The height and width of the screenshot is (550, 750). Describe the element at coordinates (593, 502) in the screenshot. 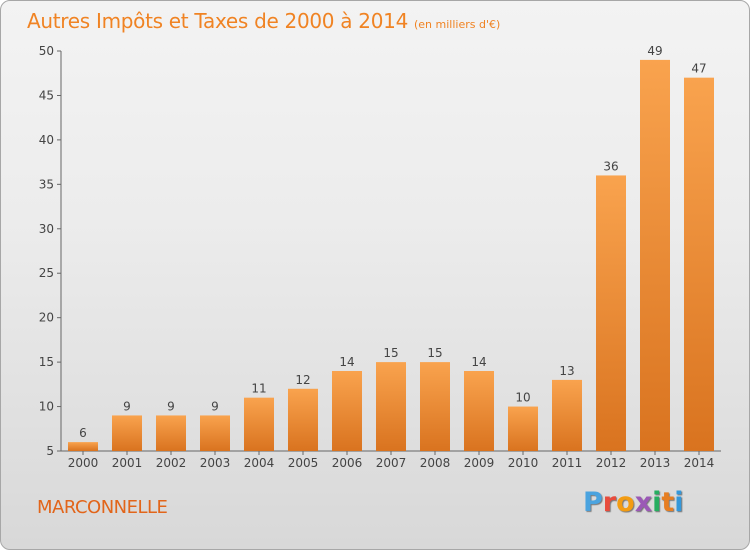

I see `logo-letter: P` at that location.